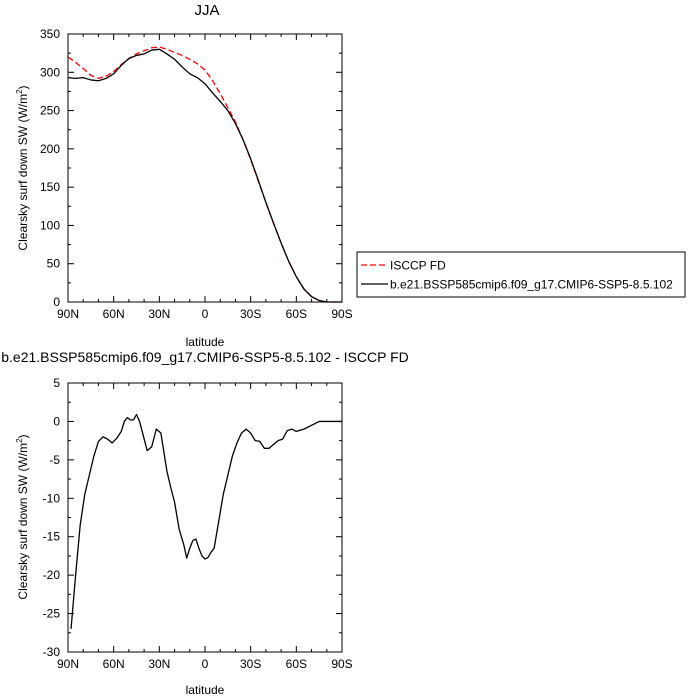  I want to click on top-panel-y-axis-label-main: Clearsky surf down SW (W/m, so click(23, 172).